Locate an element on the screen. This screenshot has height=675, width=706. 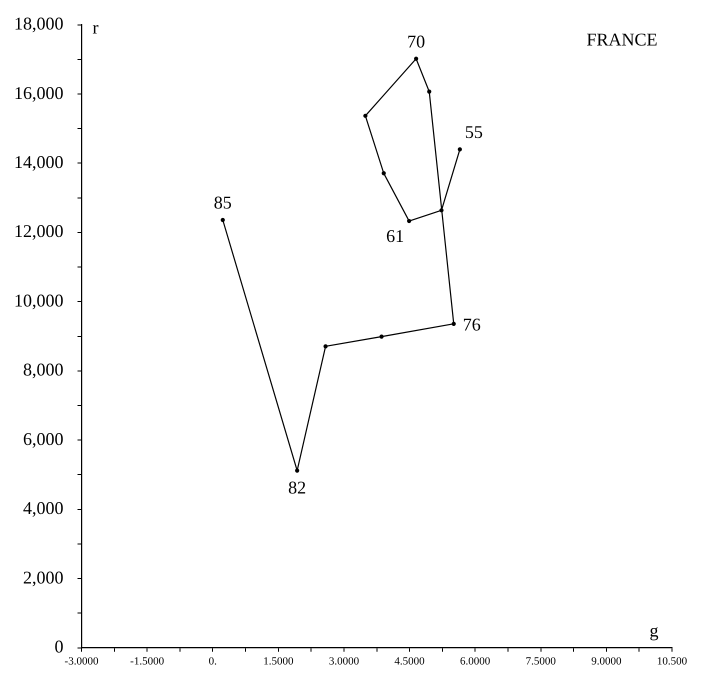
x-tick-label: 4.5000 is located at coordinates (410, 661).